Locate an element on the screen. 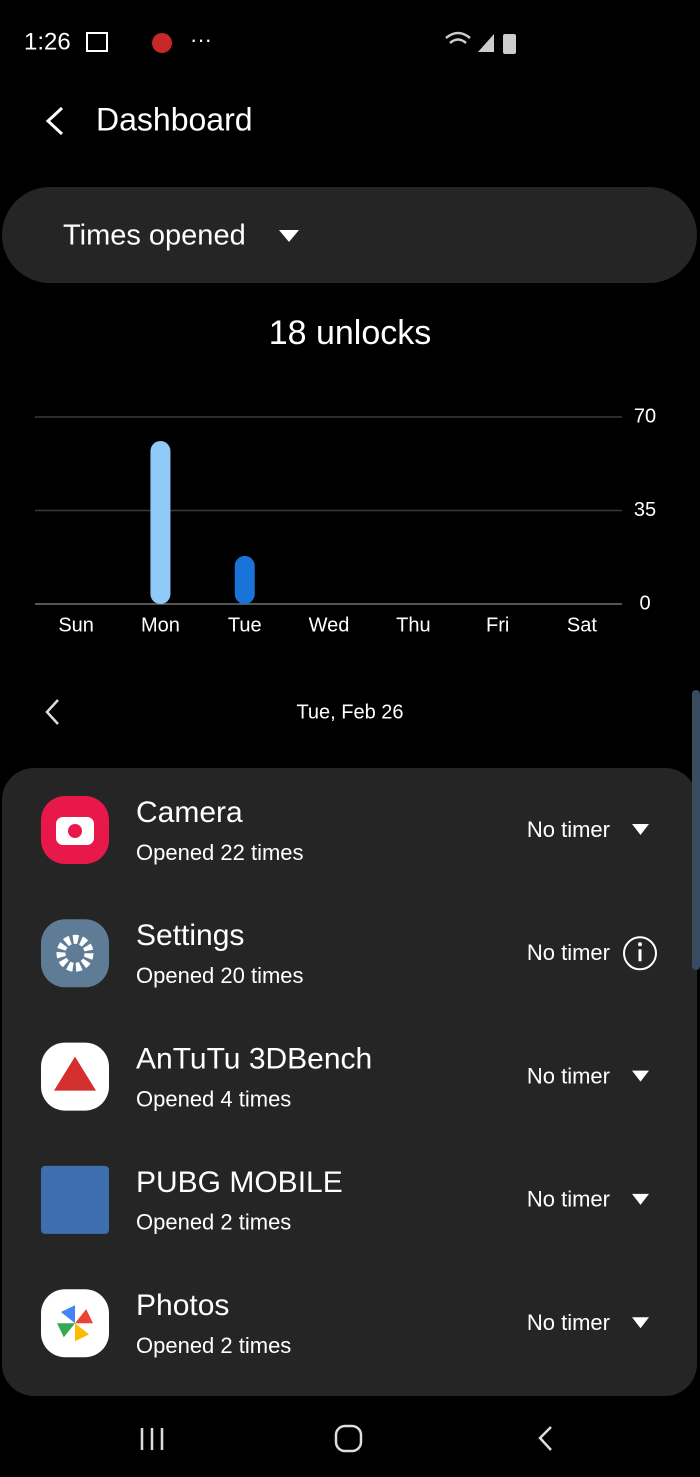 The image size is (700, 1477). y-tick-label: 35 is located at coordinates (645, 510).